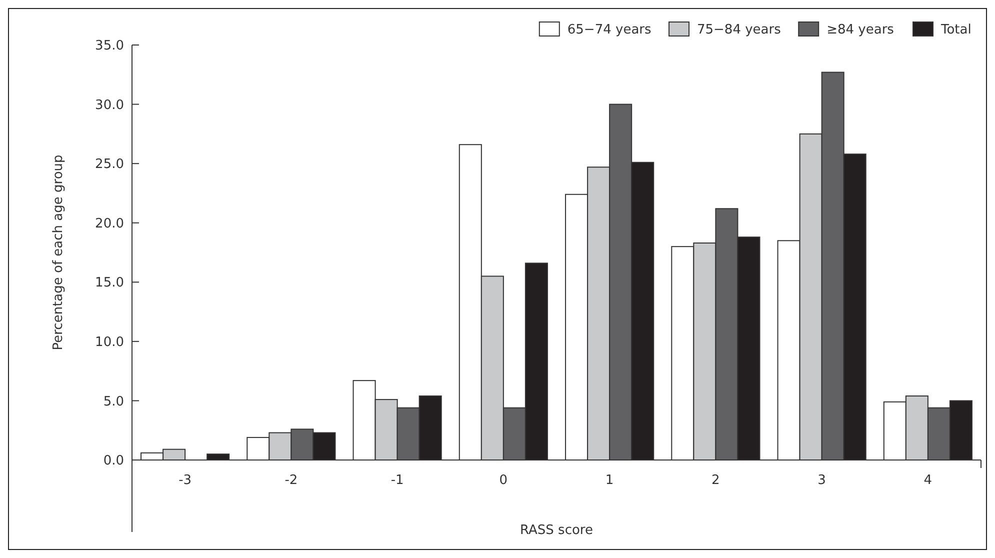 The width and height of the screenshot is (995, 558). Describe the element at coordinates (609, 480) in the screenshot. I see `x-tick-label: 1` at that location.